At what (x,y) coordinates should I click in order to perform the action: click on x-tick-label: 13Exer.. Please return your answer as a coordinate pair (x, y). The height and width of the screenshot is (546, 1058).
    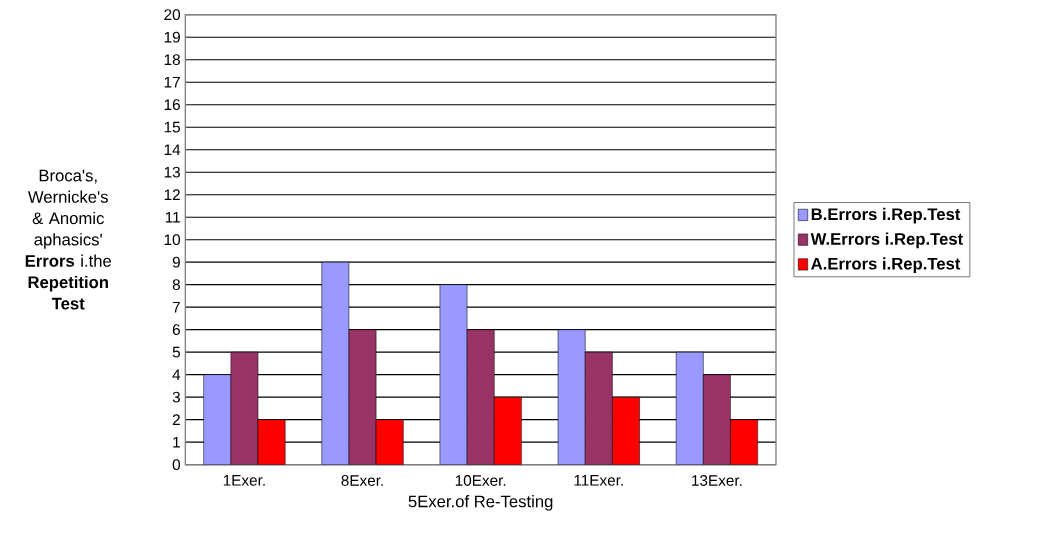
    Looking at the image, I should click on (717, 480).